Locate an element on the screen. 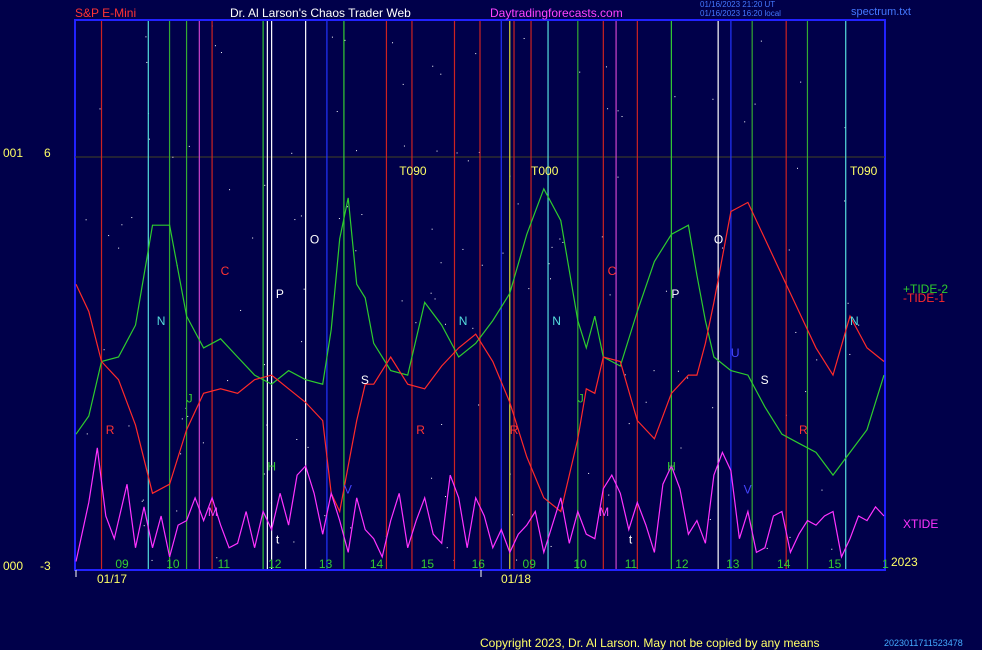 The image size is (982, 650). annotation-t-24: t is located at coordinates (631, 539).